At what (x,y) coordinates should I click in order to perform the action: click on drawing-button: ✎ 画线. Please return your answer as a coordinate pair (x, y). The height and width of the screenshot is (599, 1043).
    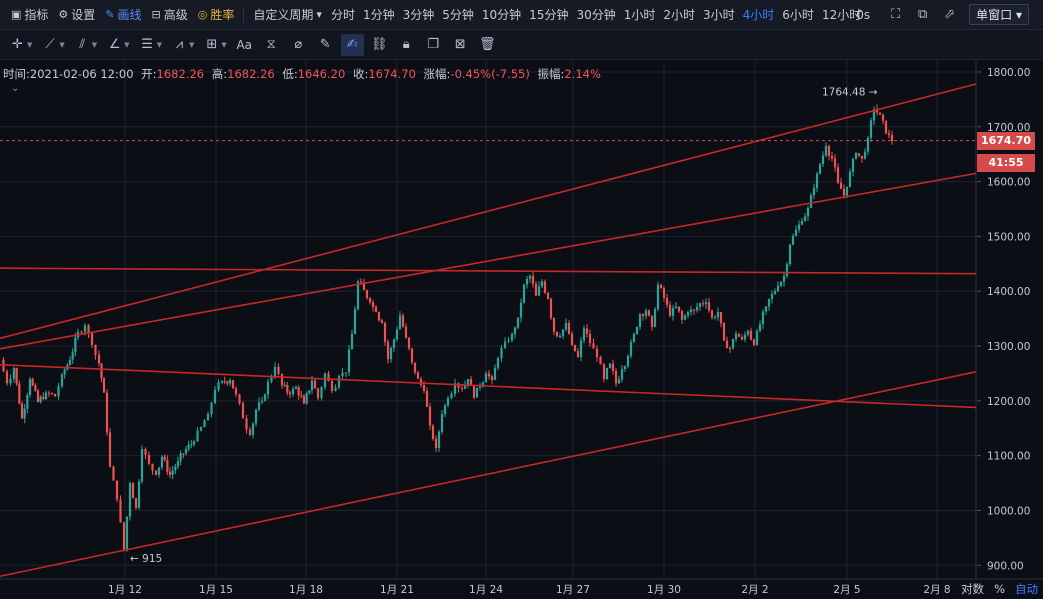
    Looking at the image, I should click on (123, 14).